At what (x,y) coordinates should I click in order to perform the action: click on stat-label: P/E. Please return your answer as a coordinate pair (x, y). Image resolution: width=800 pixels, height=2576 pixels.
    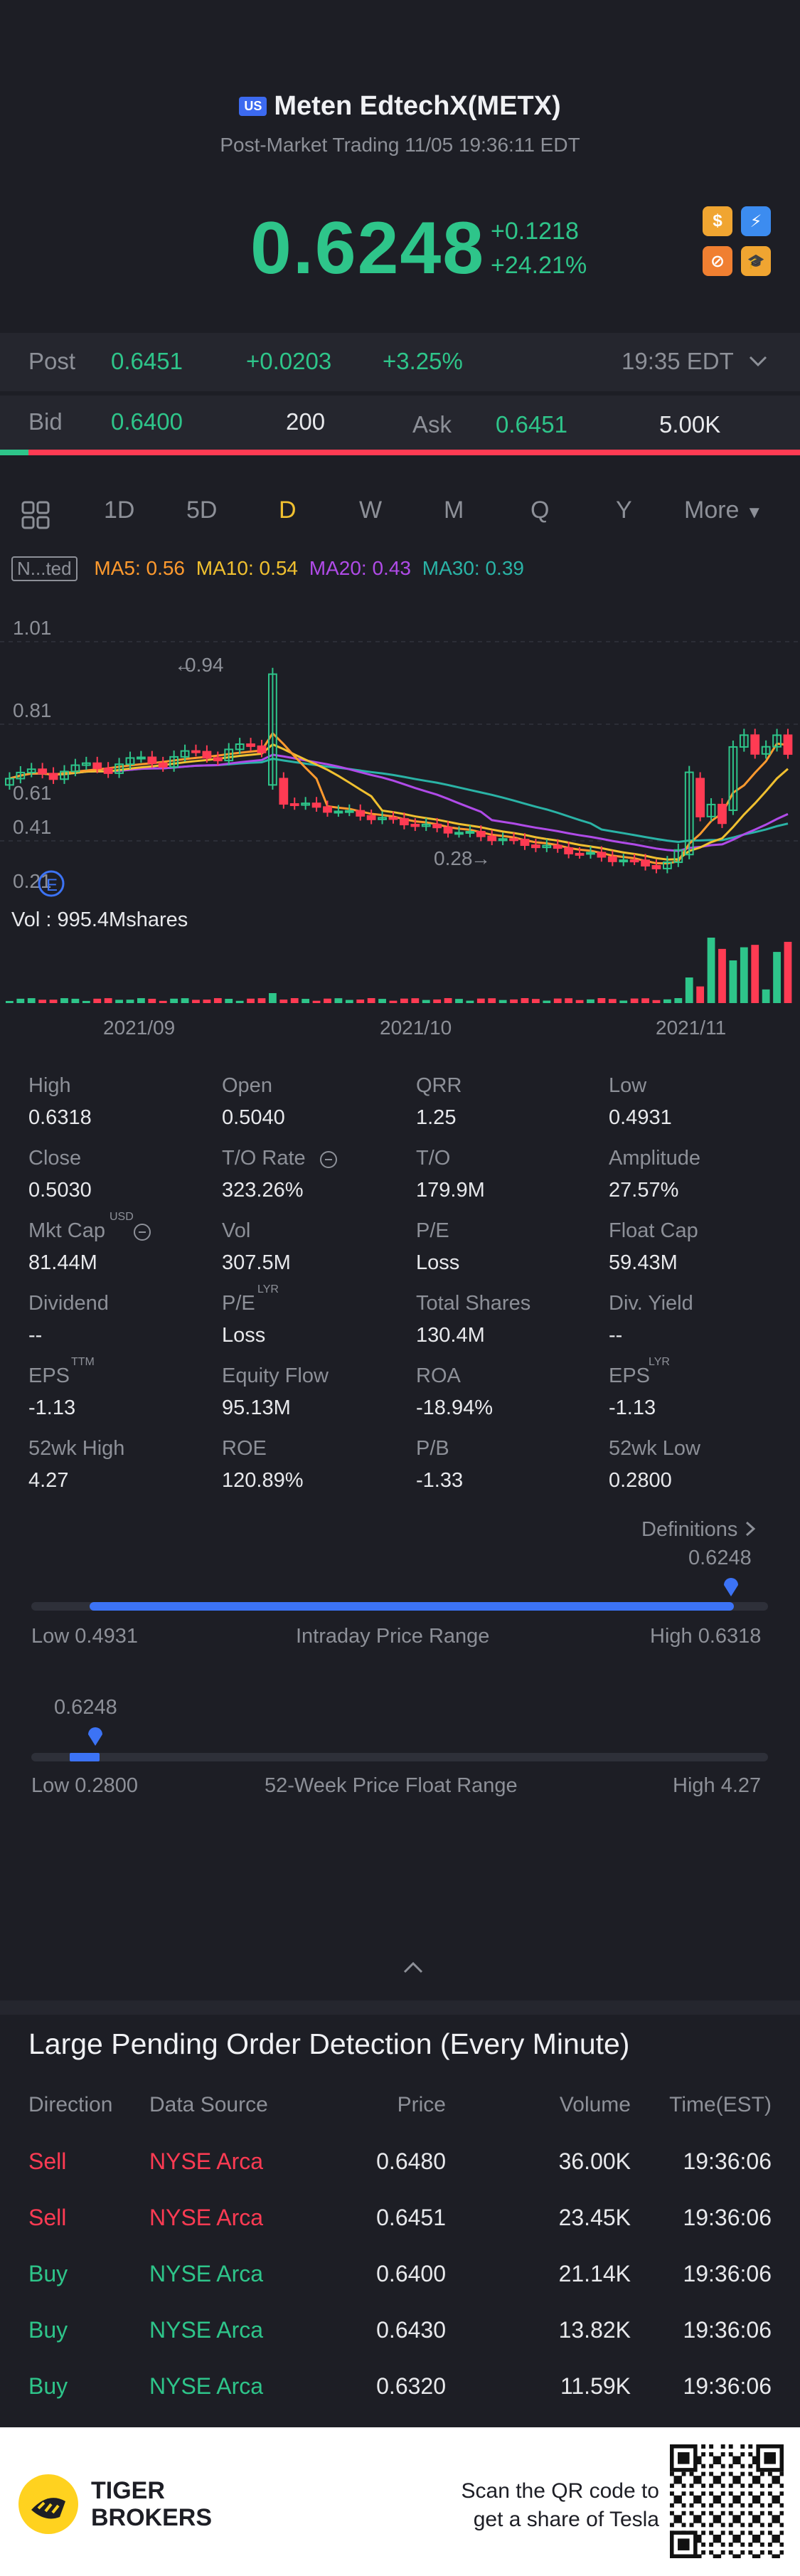
    Looking at the image, I should click on (432, 1230).